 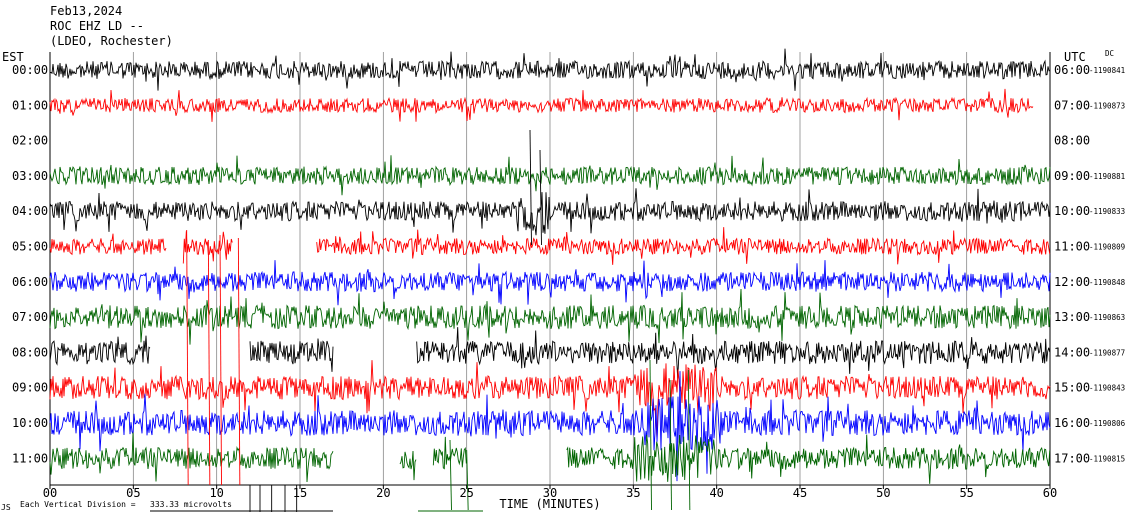 What do you see at coordinates (30, 141) in the screenshot?
I see `est-label-2: 02:00` at bounding box center [30, 141].